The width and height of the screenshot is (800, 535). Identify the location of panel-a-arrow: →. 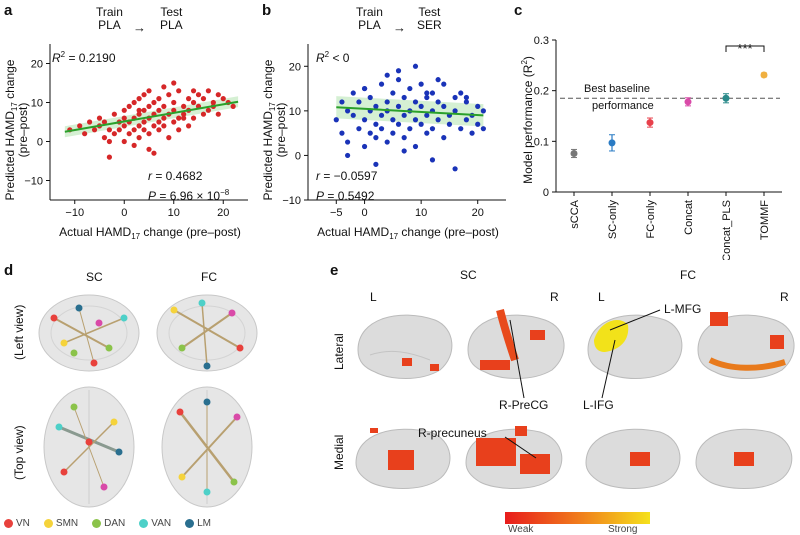
(139, 27).